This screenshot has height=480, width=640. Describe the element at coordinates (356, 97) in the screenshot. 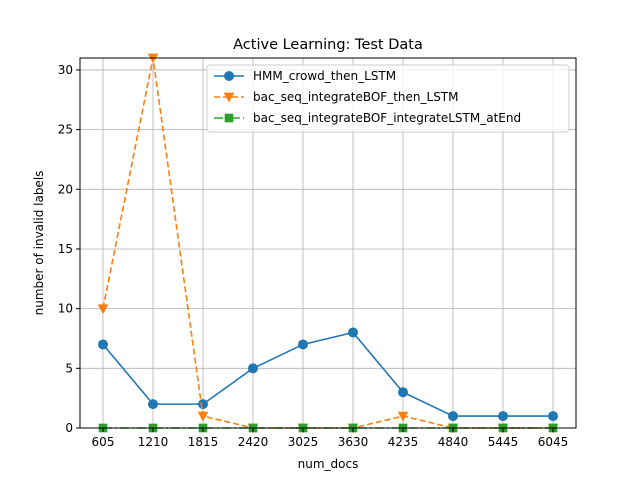

I see `legend-label: bac_seq_integrateBOF_then_LSTM` at that location.